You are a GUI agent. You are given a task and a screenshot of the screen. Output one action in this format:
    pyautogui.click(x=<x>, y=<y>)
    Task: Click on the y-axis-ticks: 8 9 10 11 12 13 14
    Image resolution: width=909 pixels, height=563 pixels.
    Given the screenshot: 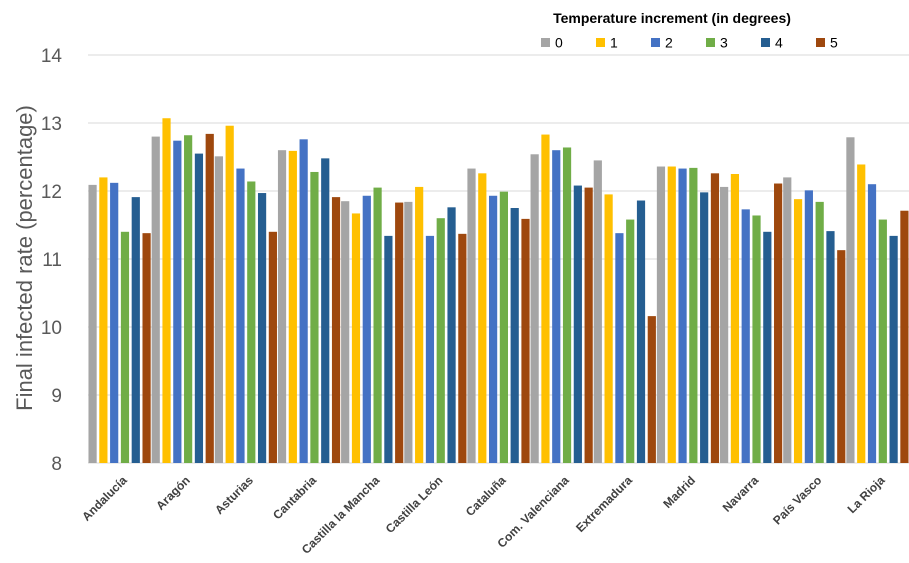 What is the action you would take?
    pyautogui.click(x=52, y=260)
    